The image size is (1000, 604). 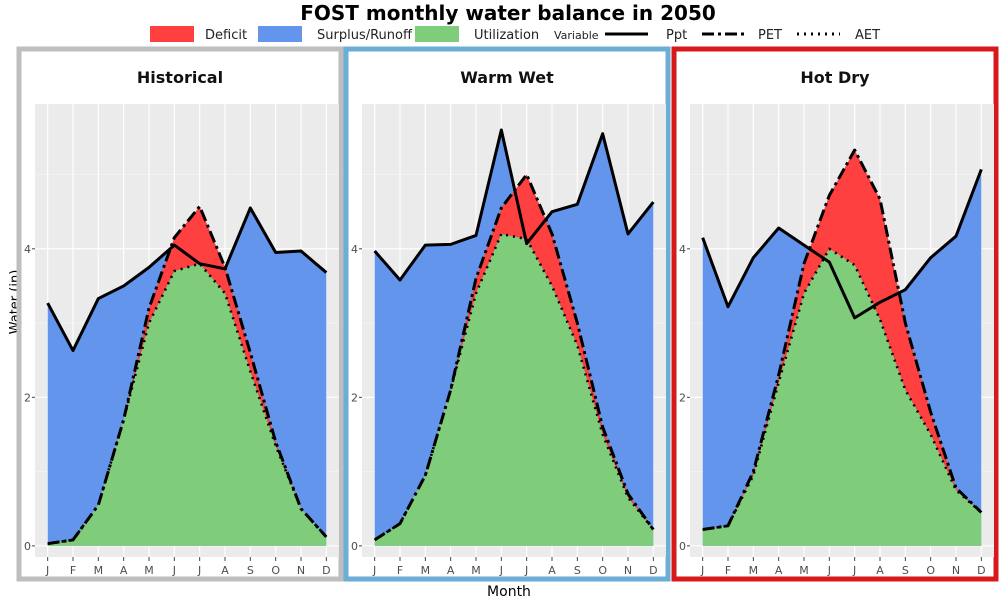 I want to click on legend-label-2: Utilization, so click(x=506, y=35).